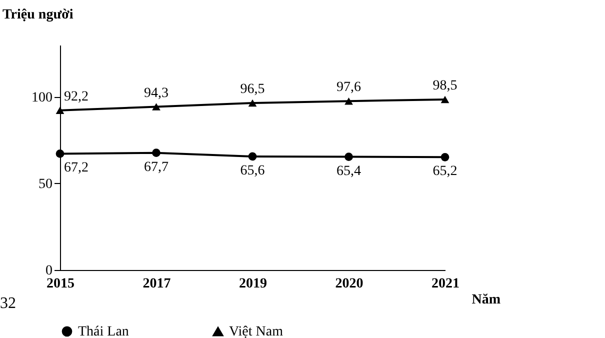 The image size is (605, 338). What do you see at coordinates (156, 167) in the screenshot?
I see `data-label: 67,7` at bounding box center [156, 167].